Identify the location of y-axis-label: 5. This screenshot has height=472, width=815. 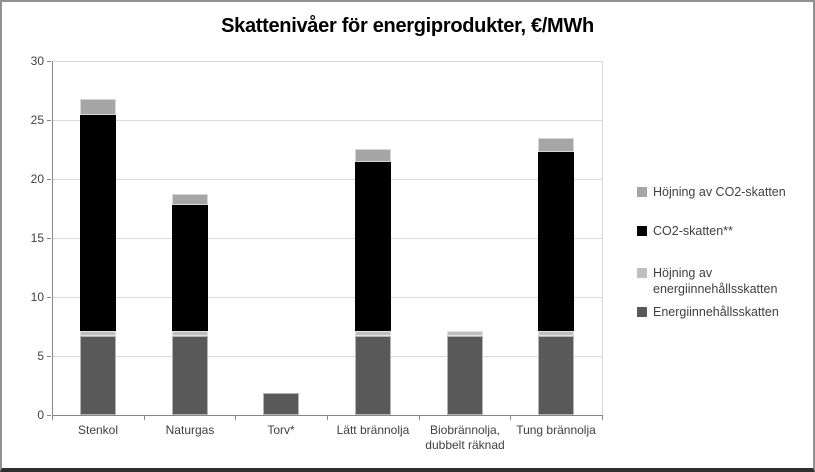
(40, 356).